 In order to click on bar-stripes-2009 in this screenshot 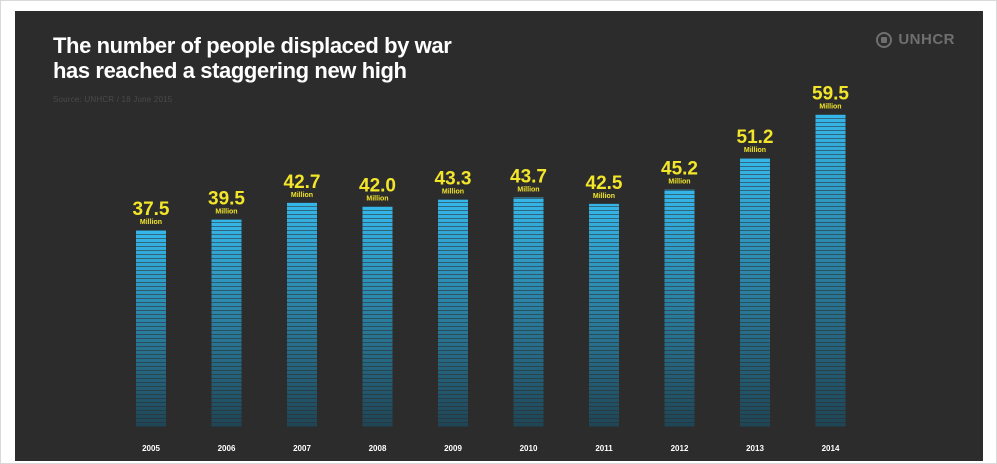, I will do `click(453, 313)`.